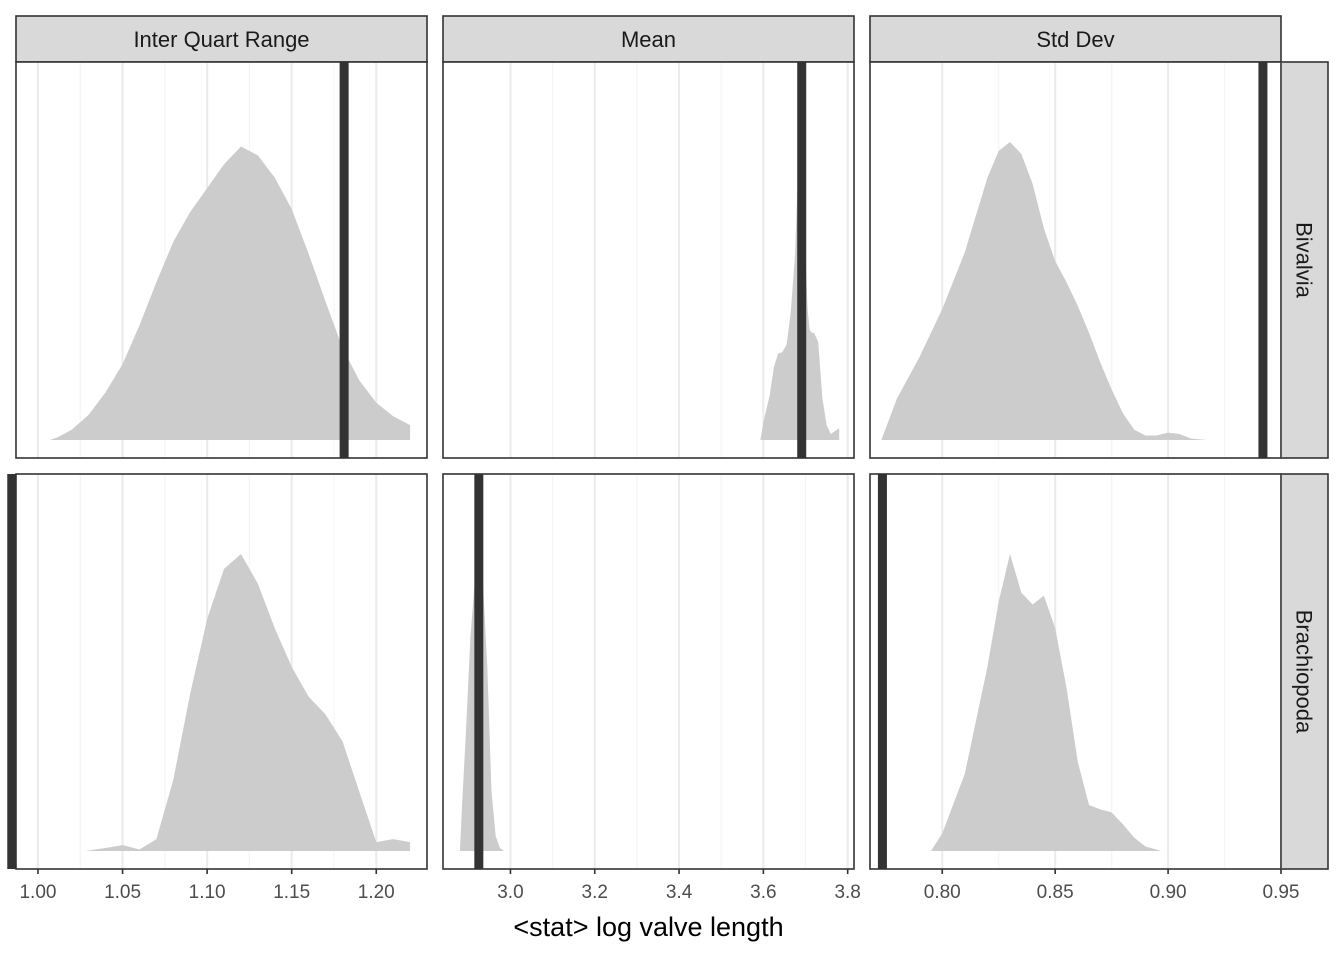  I want to click on x-tick-label: 3.8, so click(847, 892).